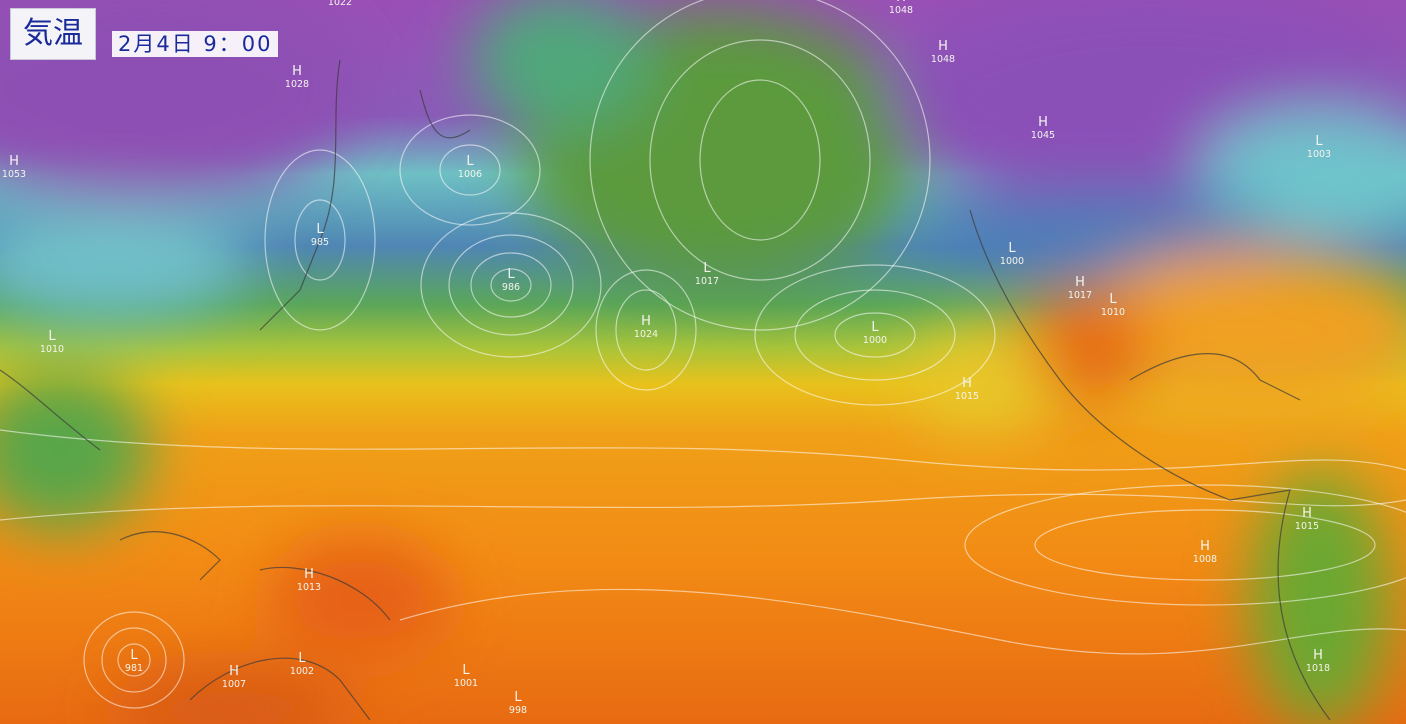  Describe the element at coordinates (646, 334) in the screenshot. I see `system-pressure: 1024` at that location.